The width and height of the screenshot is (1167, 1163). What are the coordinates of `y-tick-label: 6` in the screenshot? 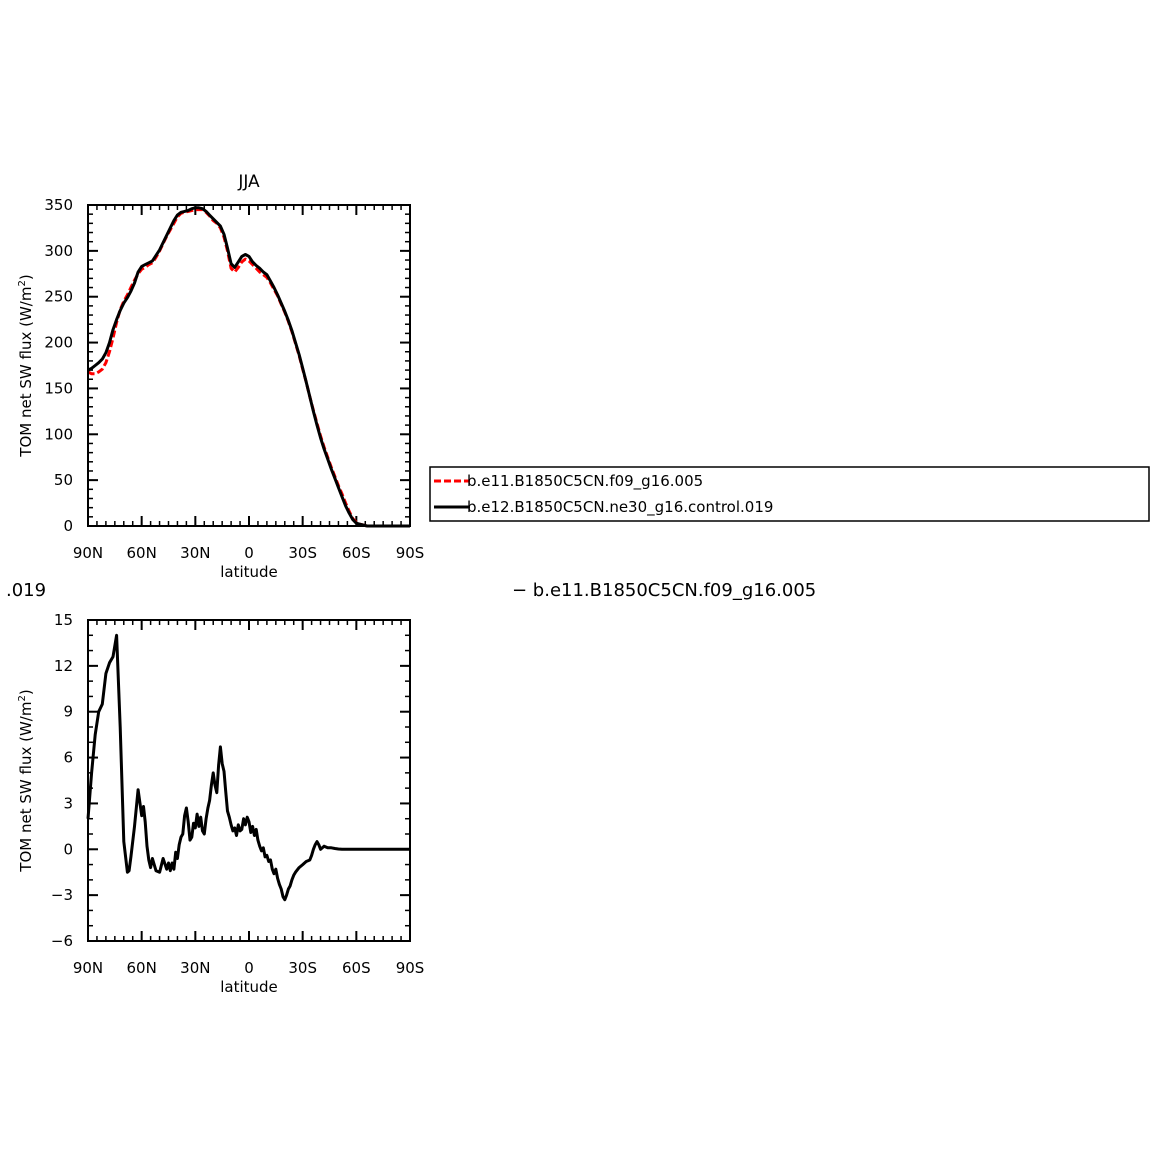 It's located at (68, 758).